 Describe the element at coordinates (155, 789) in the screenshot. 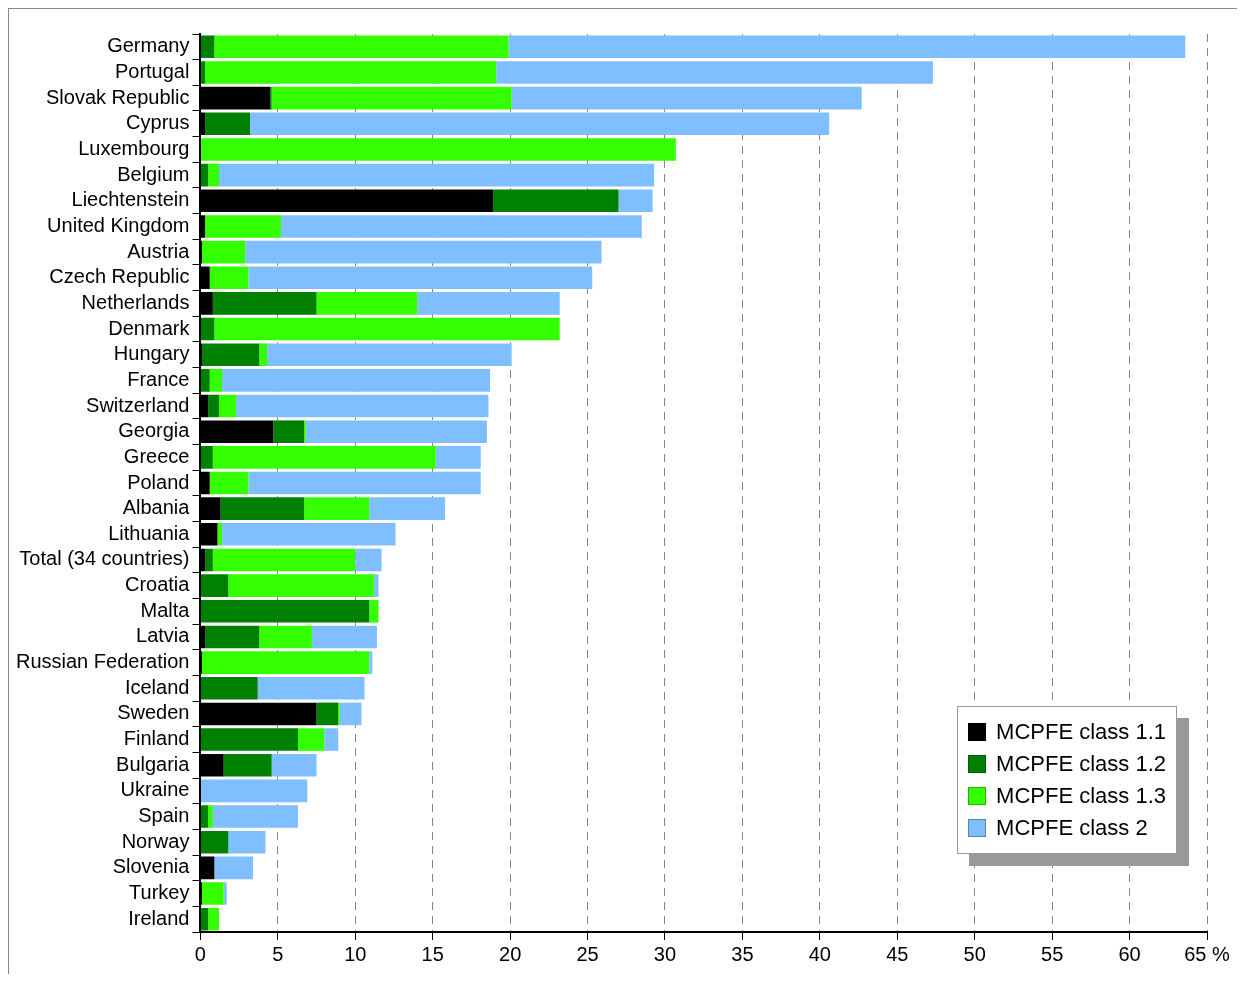

I see `y-tick-label: Ukraine` at that location.